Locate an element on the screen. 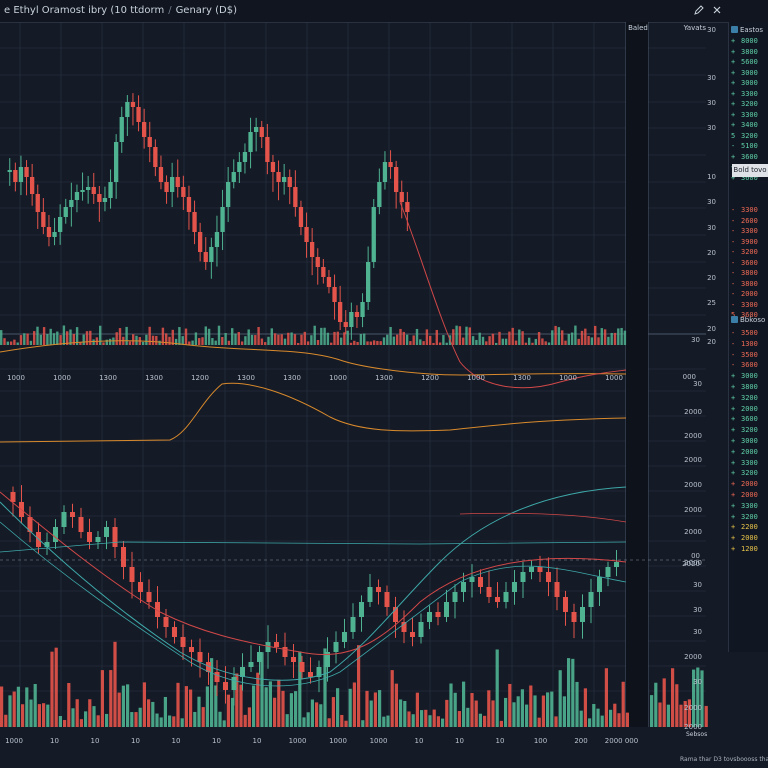 The width and height of the screenshot is (768, 768). watchlist-row: -2000 is located at coordinates (749, 294).